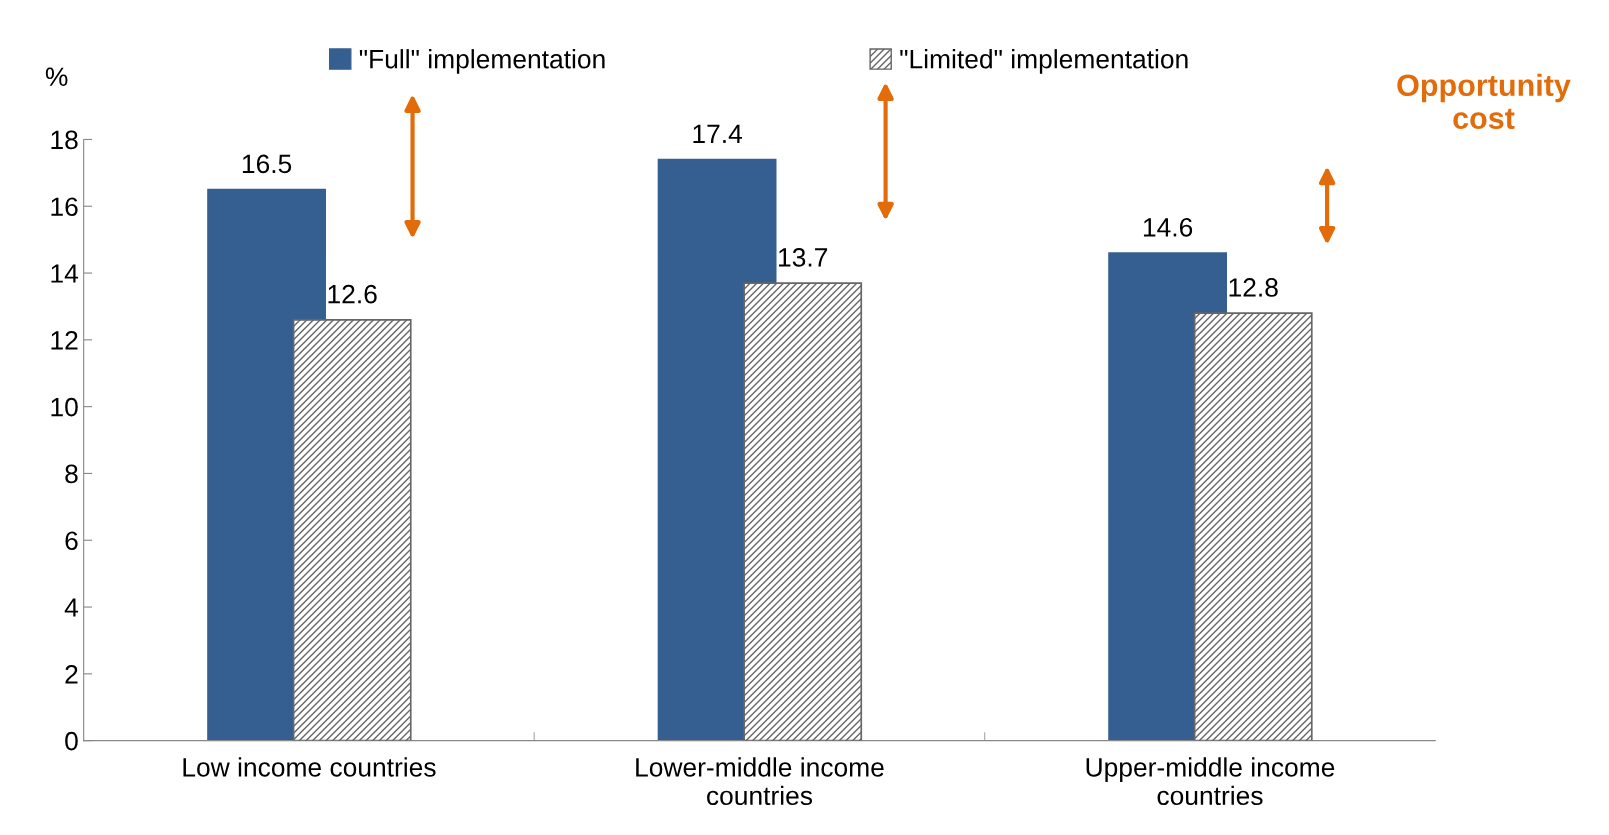 This screenshot has width=1609, height=835. I want to click on x-tick-label: Low income countries, so click(309, 767).